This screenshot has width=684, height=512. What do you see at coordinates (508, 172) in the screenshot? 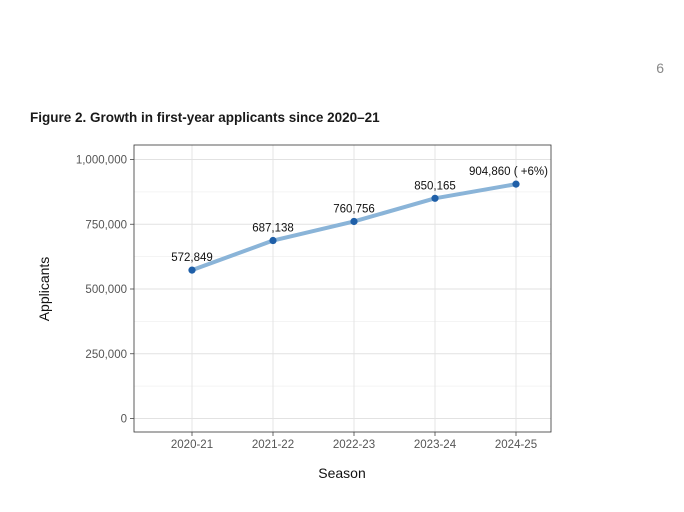
I see `data-label: 904,860 ( +6%)` at bounding box center [508, 172].